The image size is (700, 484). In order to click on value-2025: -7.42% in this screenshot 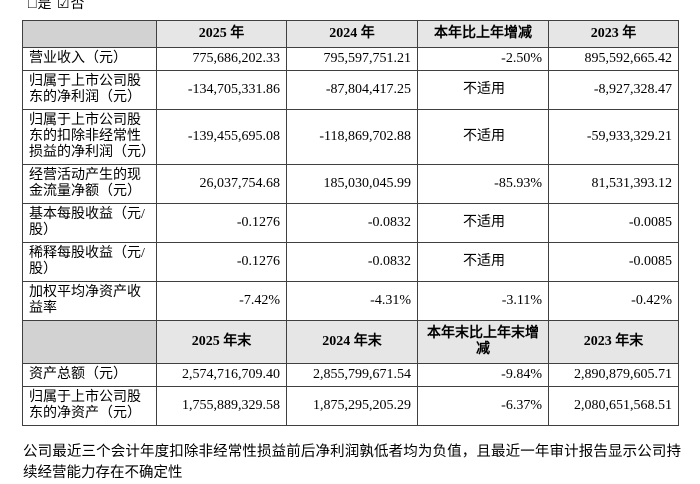, I will do `click(221, 301)`.